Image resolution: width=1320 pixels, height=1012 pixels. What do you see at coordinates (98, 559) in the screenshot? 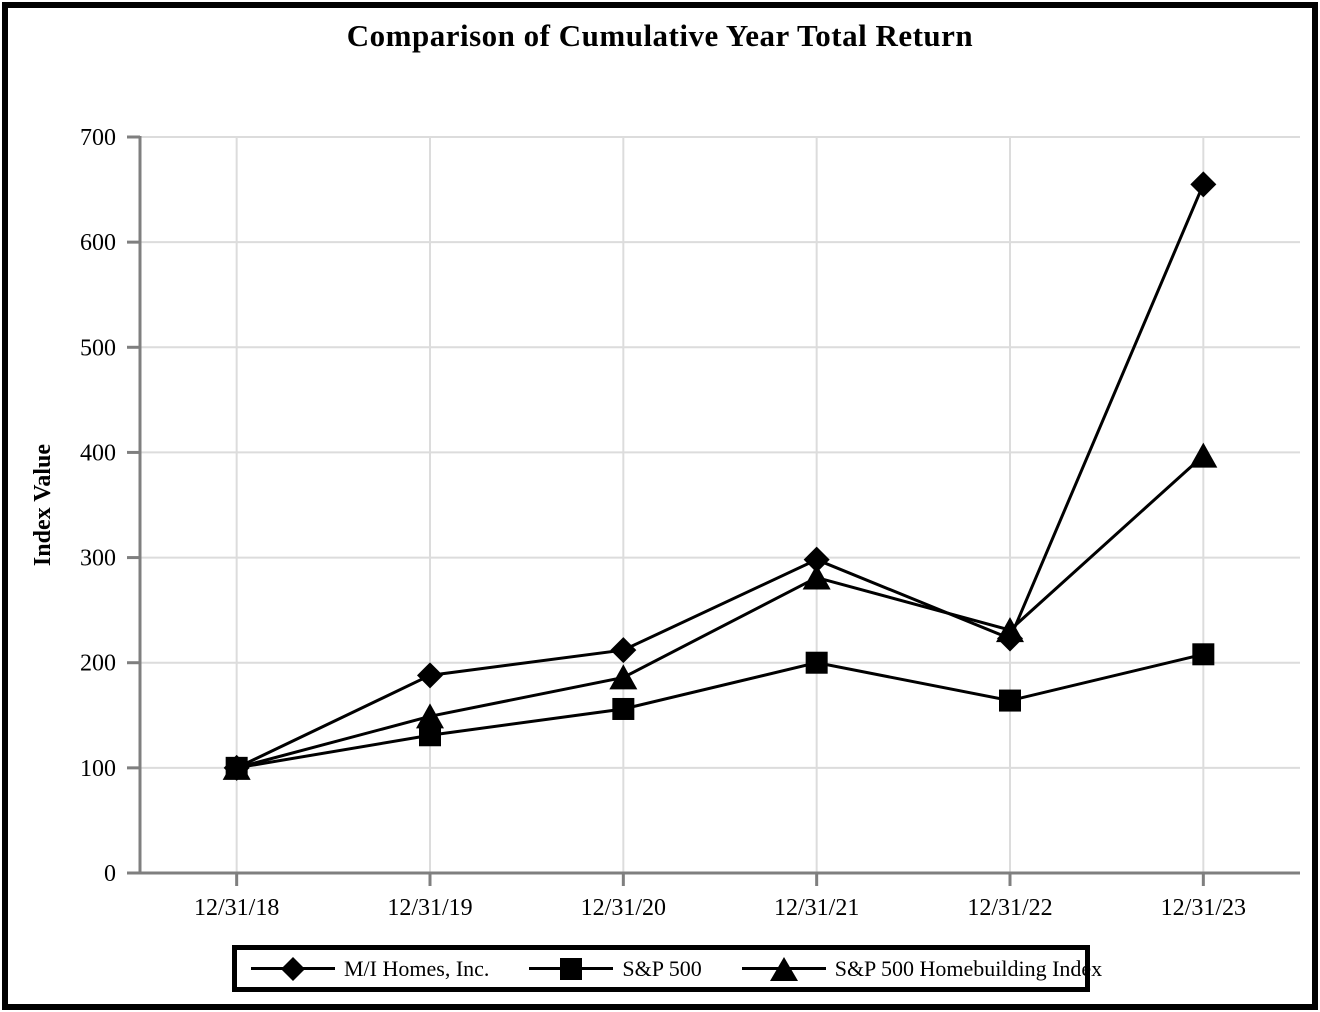
I see `y-tick-label: 300` at bounding box center [98, 559].